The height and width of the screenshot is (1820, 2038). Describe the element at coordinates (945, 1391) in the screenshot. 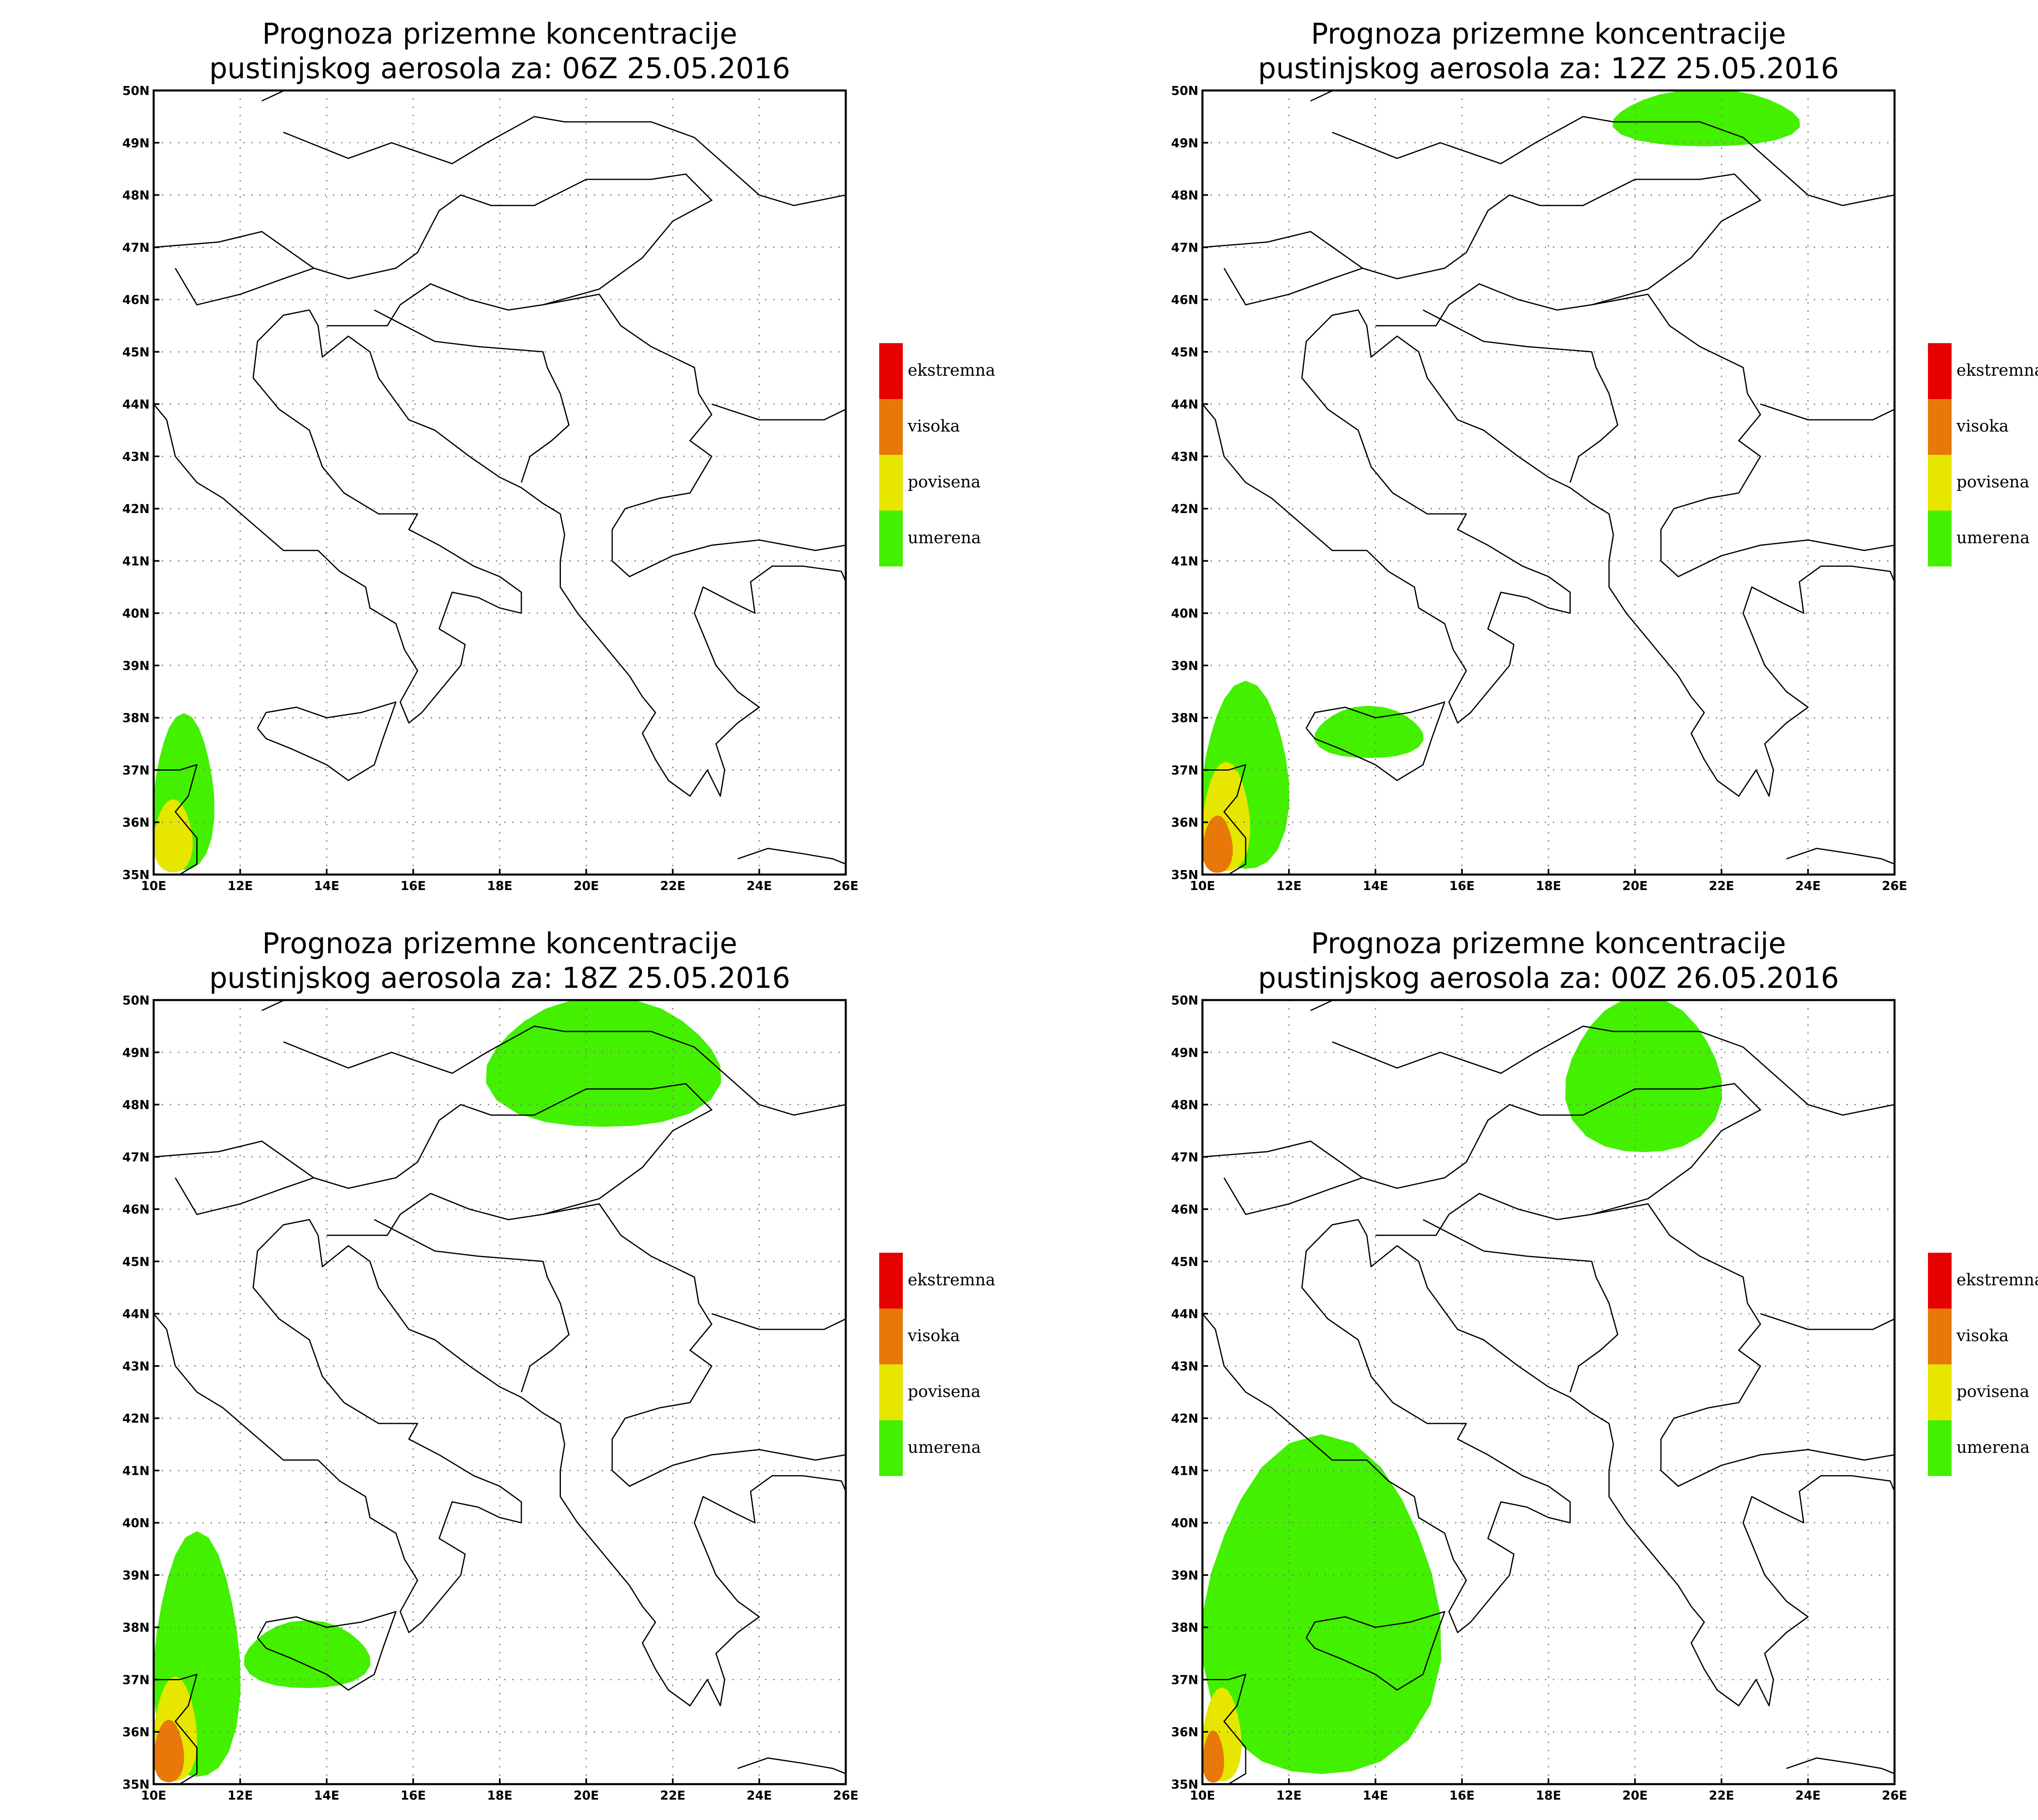

I see `legend-label-povisena: povisena` at that location.